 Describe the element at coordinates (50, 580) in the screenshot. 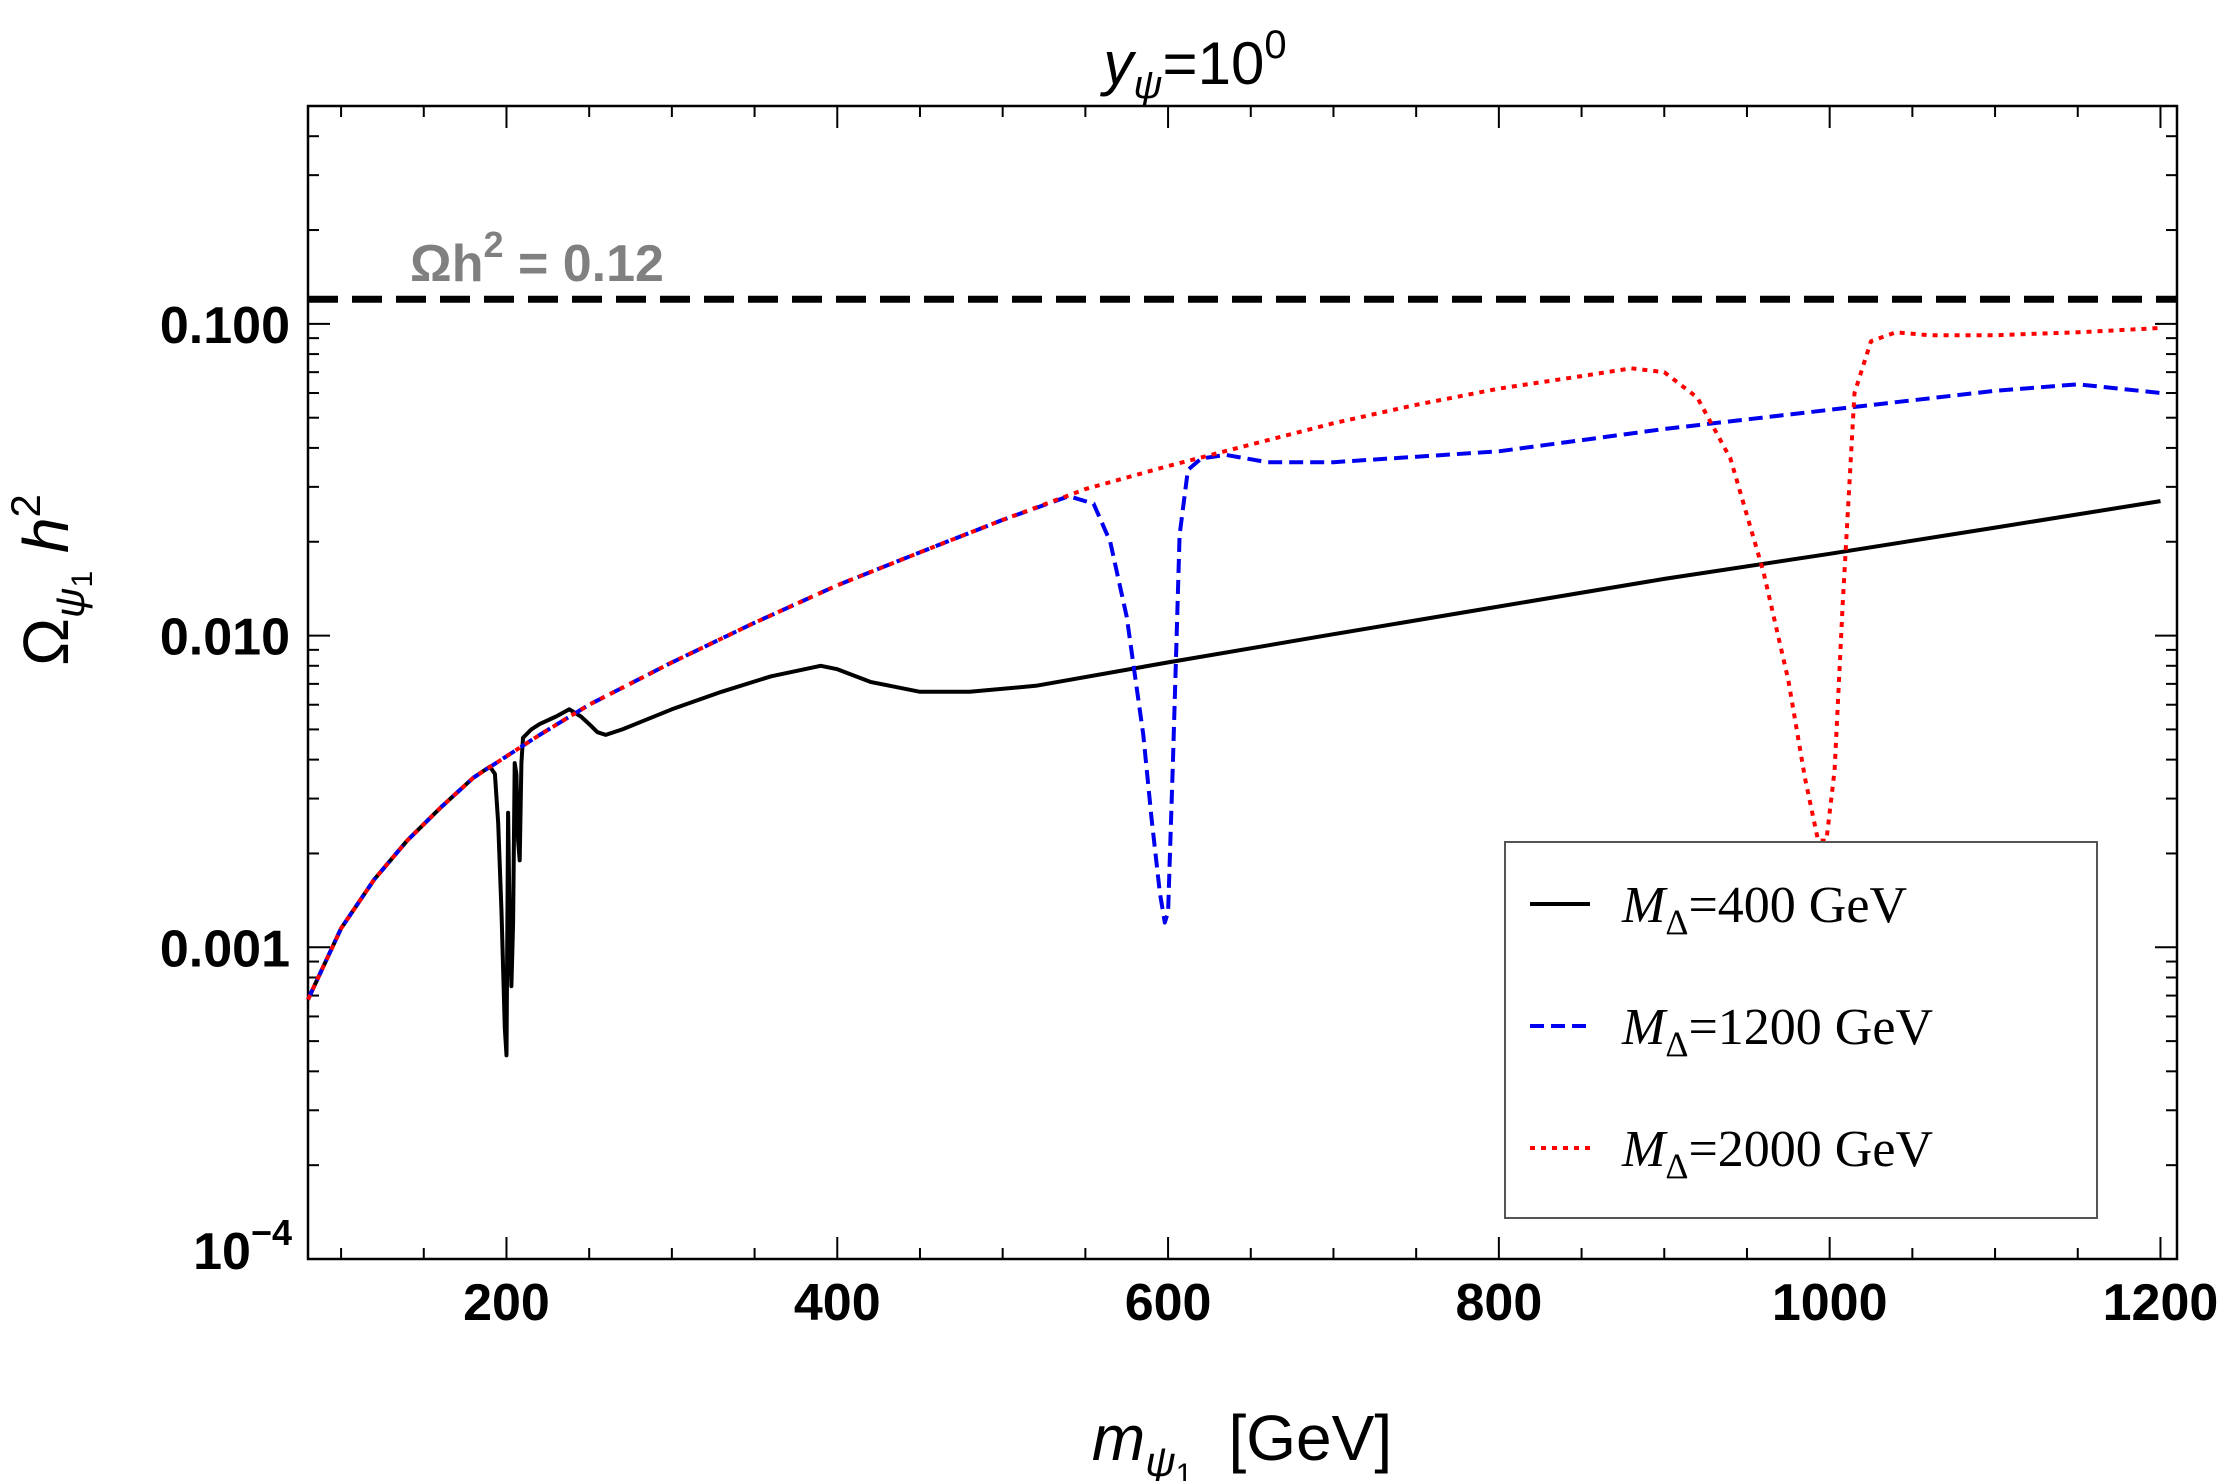

I see `y-axis-title: Ωψ1 h2` at that location.